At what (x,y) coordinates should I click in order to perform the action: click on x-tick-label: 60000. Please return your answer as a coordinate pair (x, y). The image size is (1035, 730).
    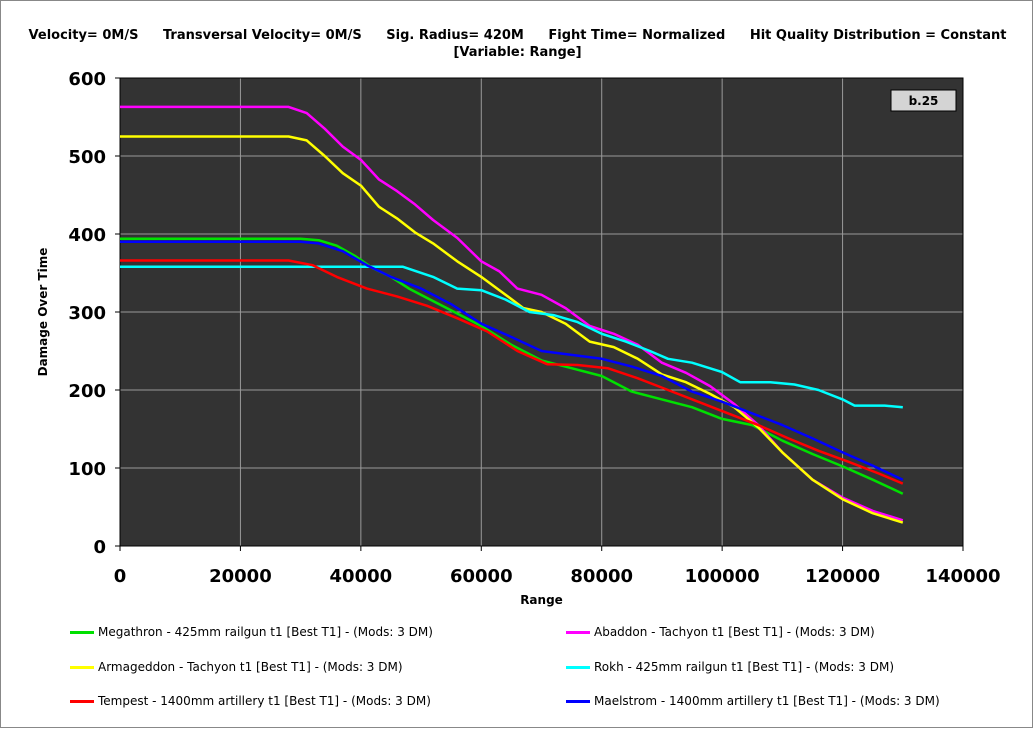
    Looking at the image, I should click on (481, 576).